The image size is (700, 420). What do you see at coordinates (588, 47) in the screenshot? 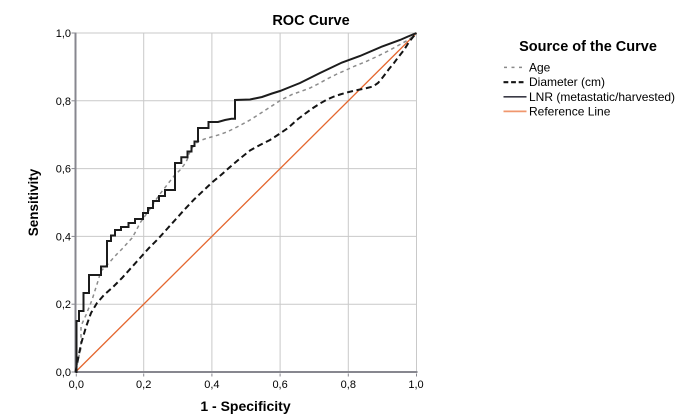
I see `svg-text: Source of the Curve` at bounding box center [588, 47].